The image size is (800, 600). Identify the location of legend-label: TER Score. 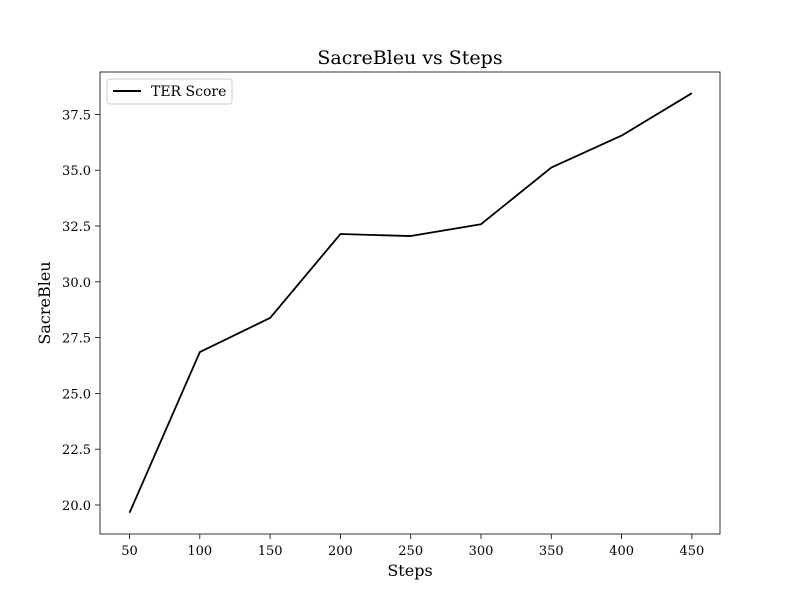
(188, 92).